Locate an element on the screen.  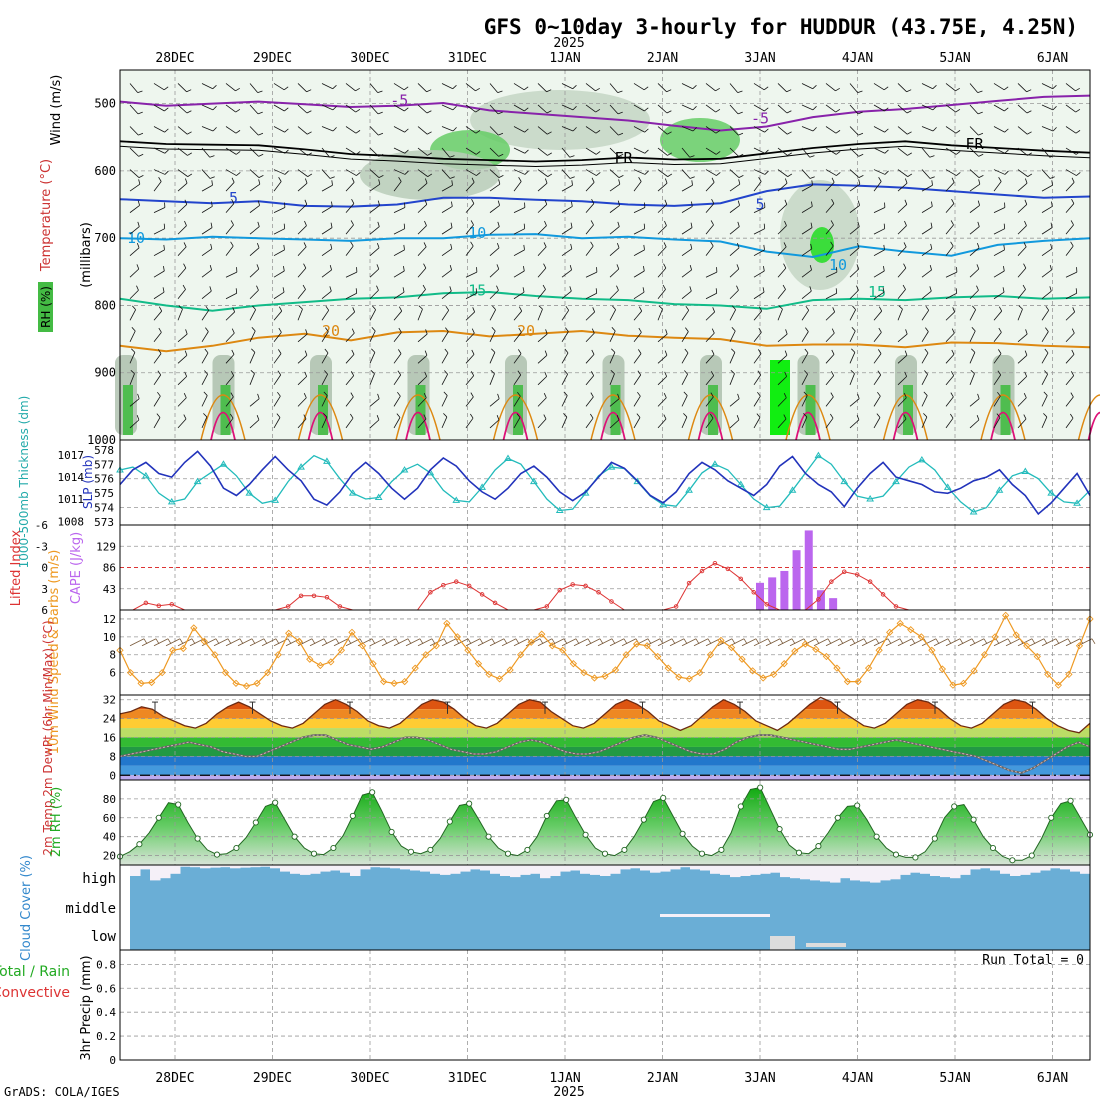
cloud-fill is located at coordinates (610, 907).